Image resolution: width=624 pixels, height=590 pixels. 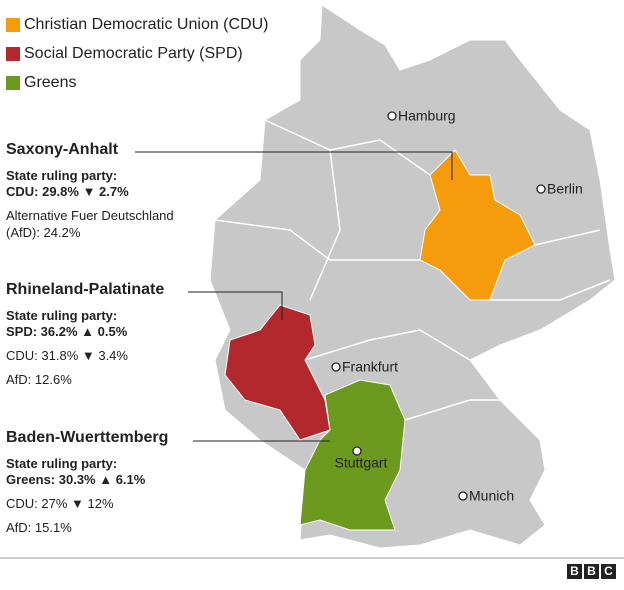 I want to click on state-name: Saxony-Anhalt, so click(x=64, y=150).